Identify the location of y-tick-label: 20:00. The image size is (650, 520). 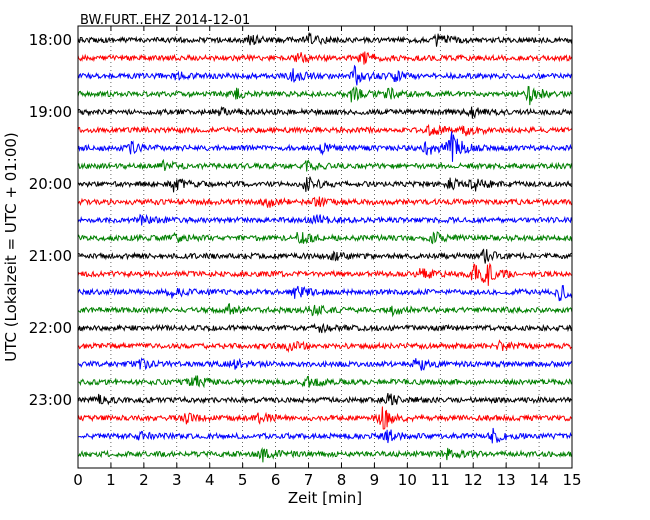
(50, 184).